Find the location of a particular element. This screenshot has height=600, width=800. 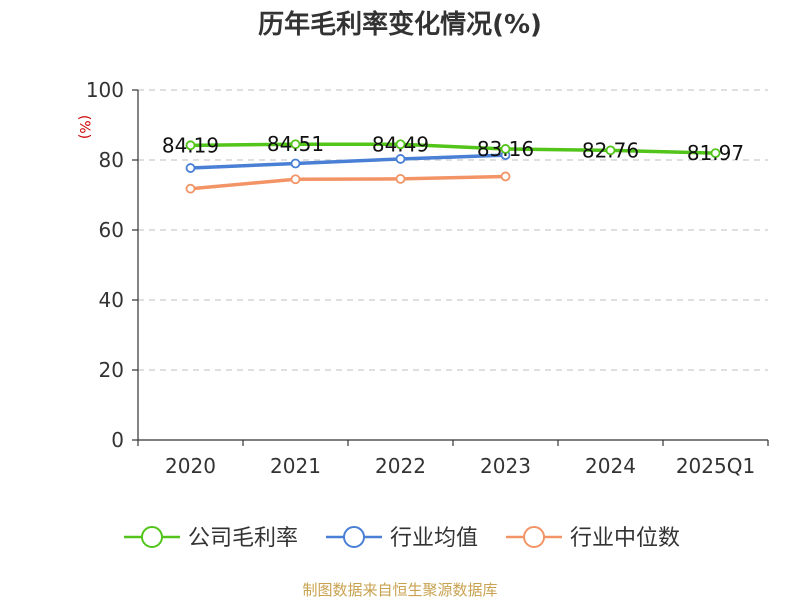

x-tick-label: 2025Q1 is located at coordinates (715, 466).